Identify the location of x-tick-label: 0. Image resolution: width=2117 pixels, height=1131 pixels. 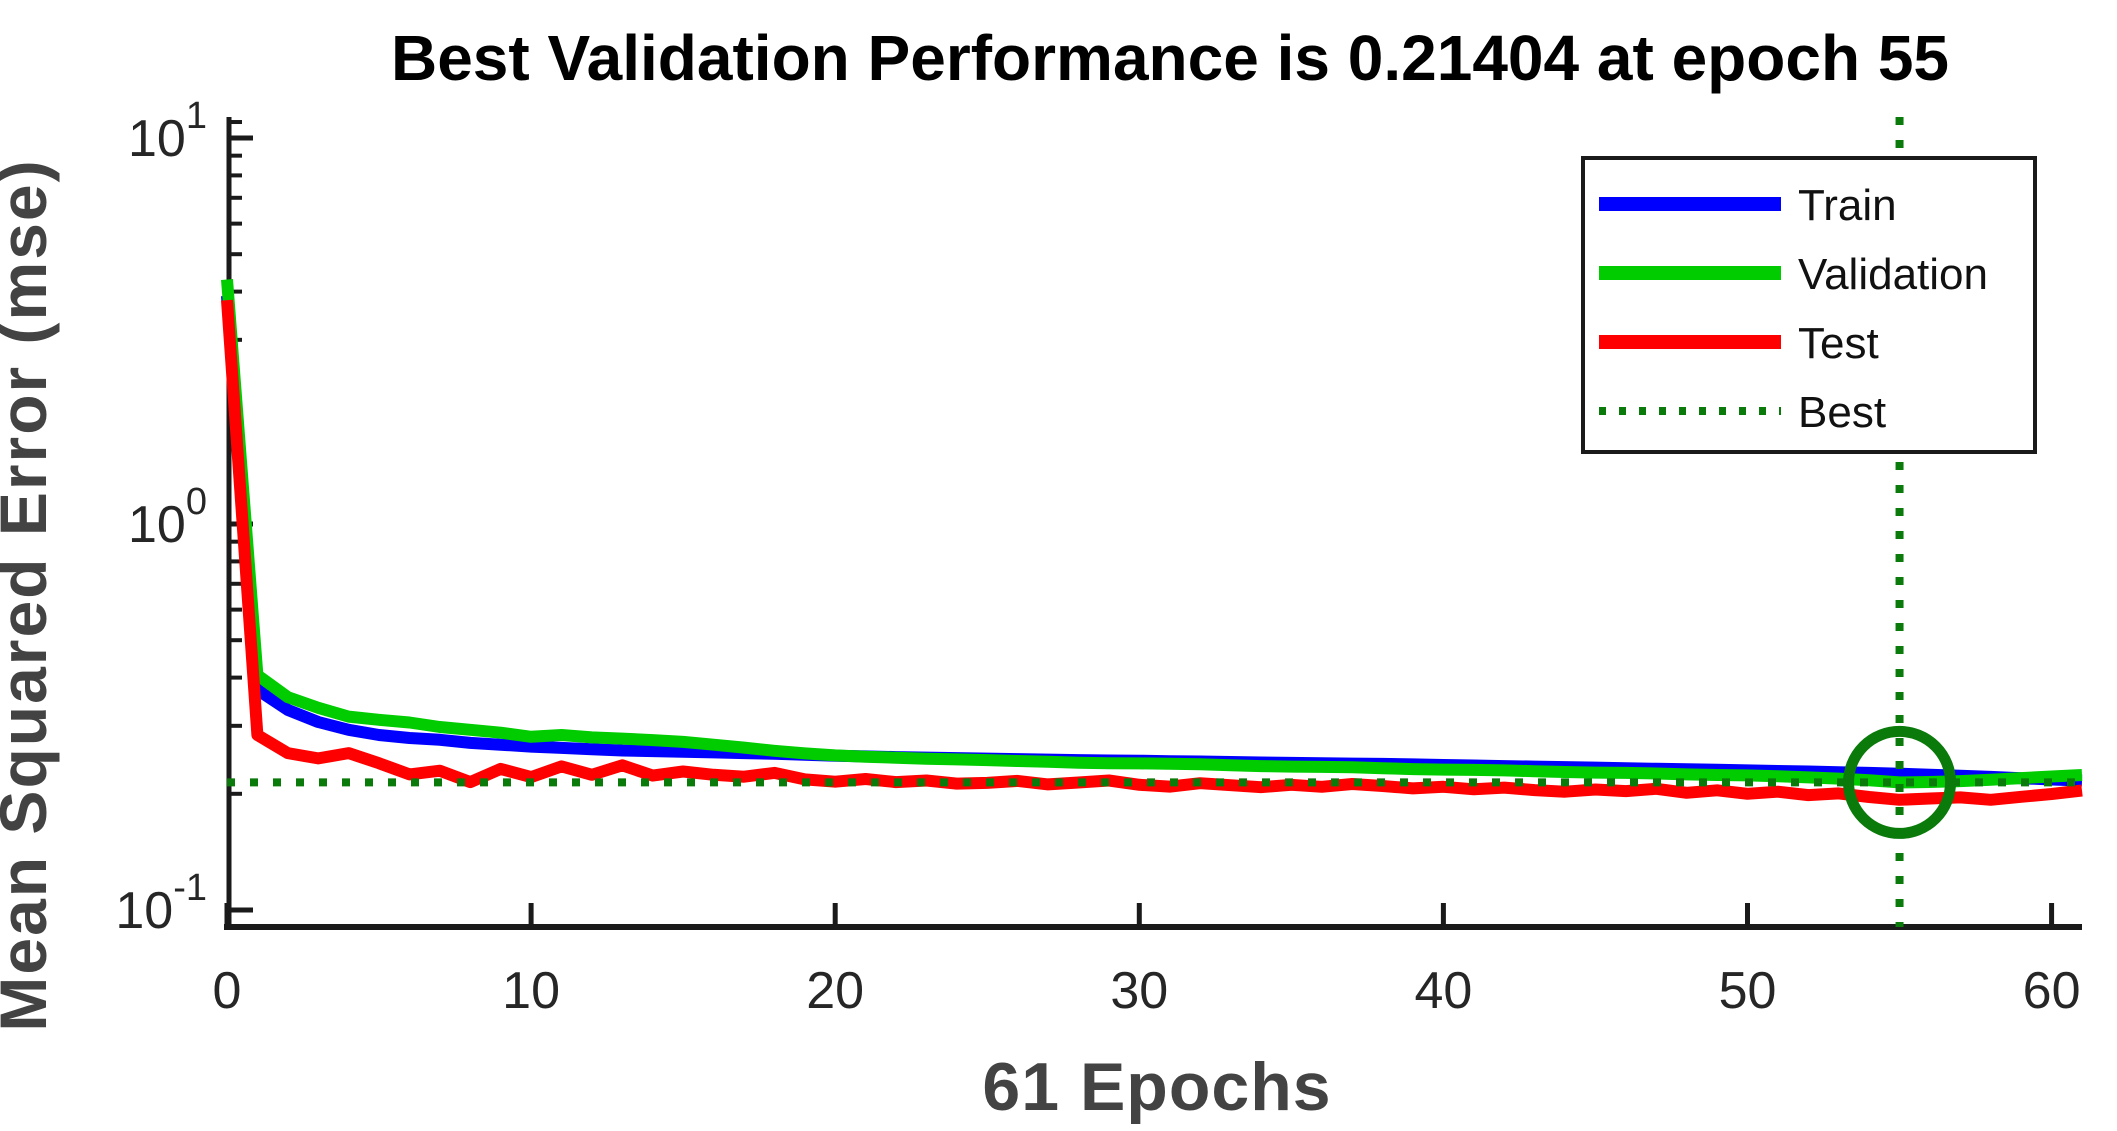
(227, 991).